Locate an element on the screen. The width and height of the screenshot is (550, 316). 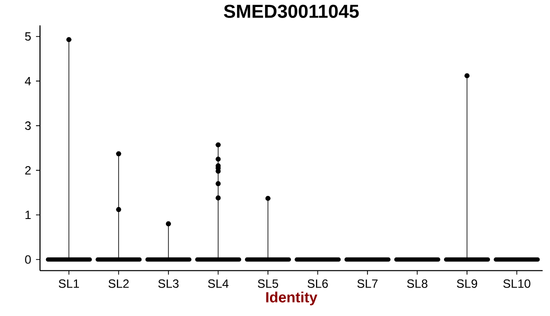
x-tick-label: SL3 is located at coordinates (168, 283).